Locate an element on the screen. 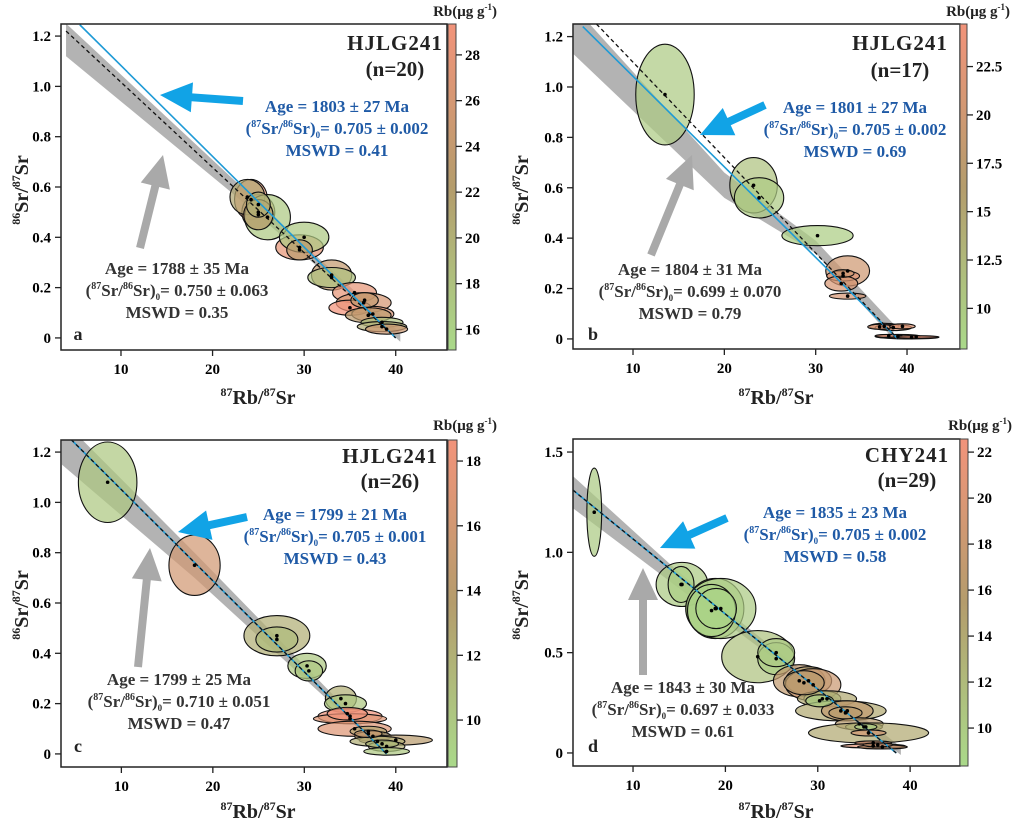 This screenshot has width=1015, height=823. y-axis-label: 86Sr/87Sr is located at coordinates (521, 190).